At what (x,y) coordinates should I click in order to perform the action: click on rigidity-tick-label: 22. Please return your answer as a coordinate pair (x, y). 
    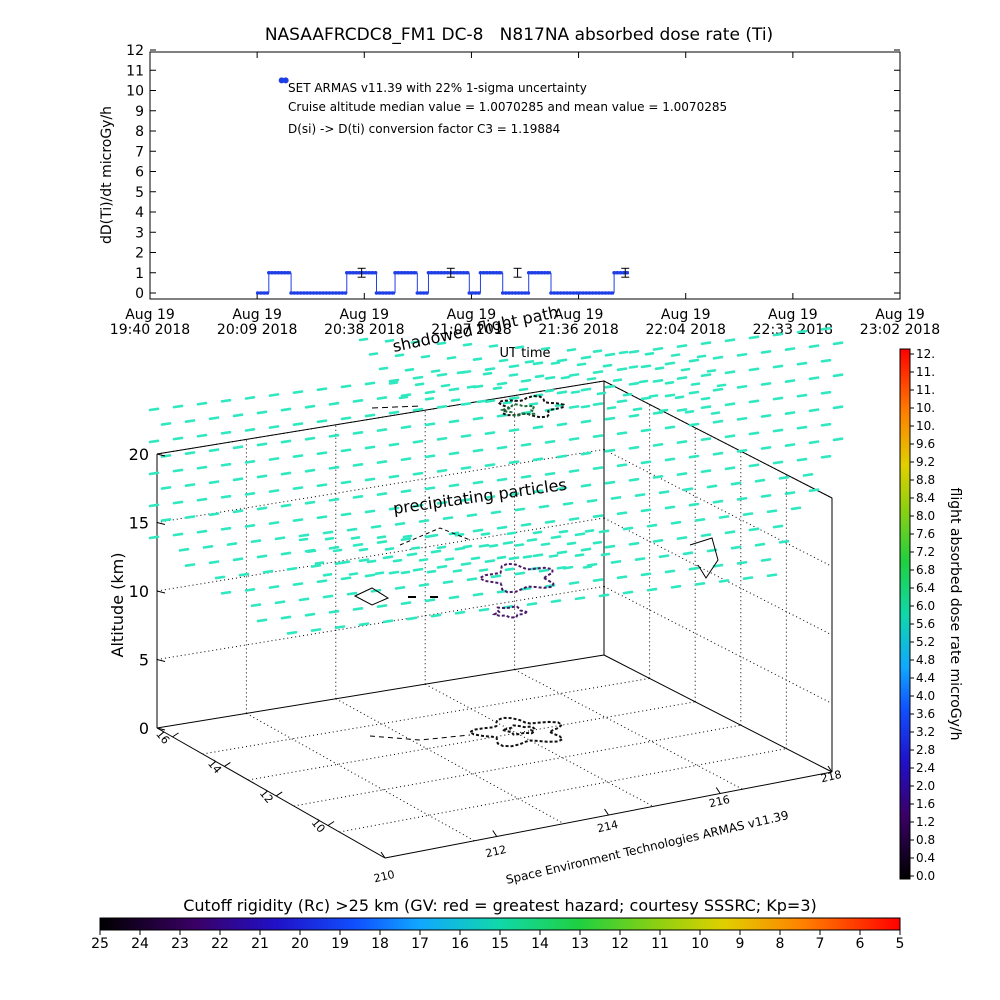
    Looking at the image, I should click on (220, 944).